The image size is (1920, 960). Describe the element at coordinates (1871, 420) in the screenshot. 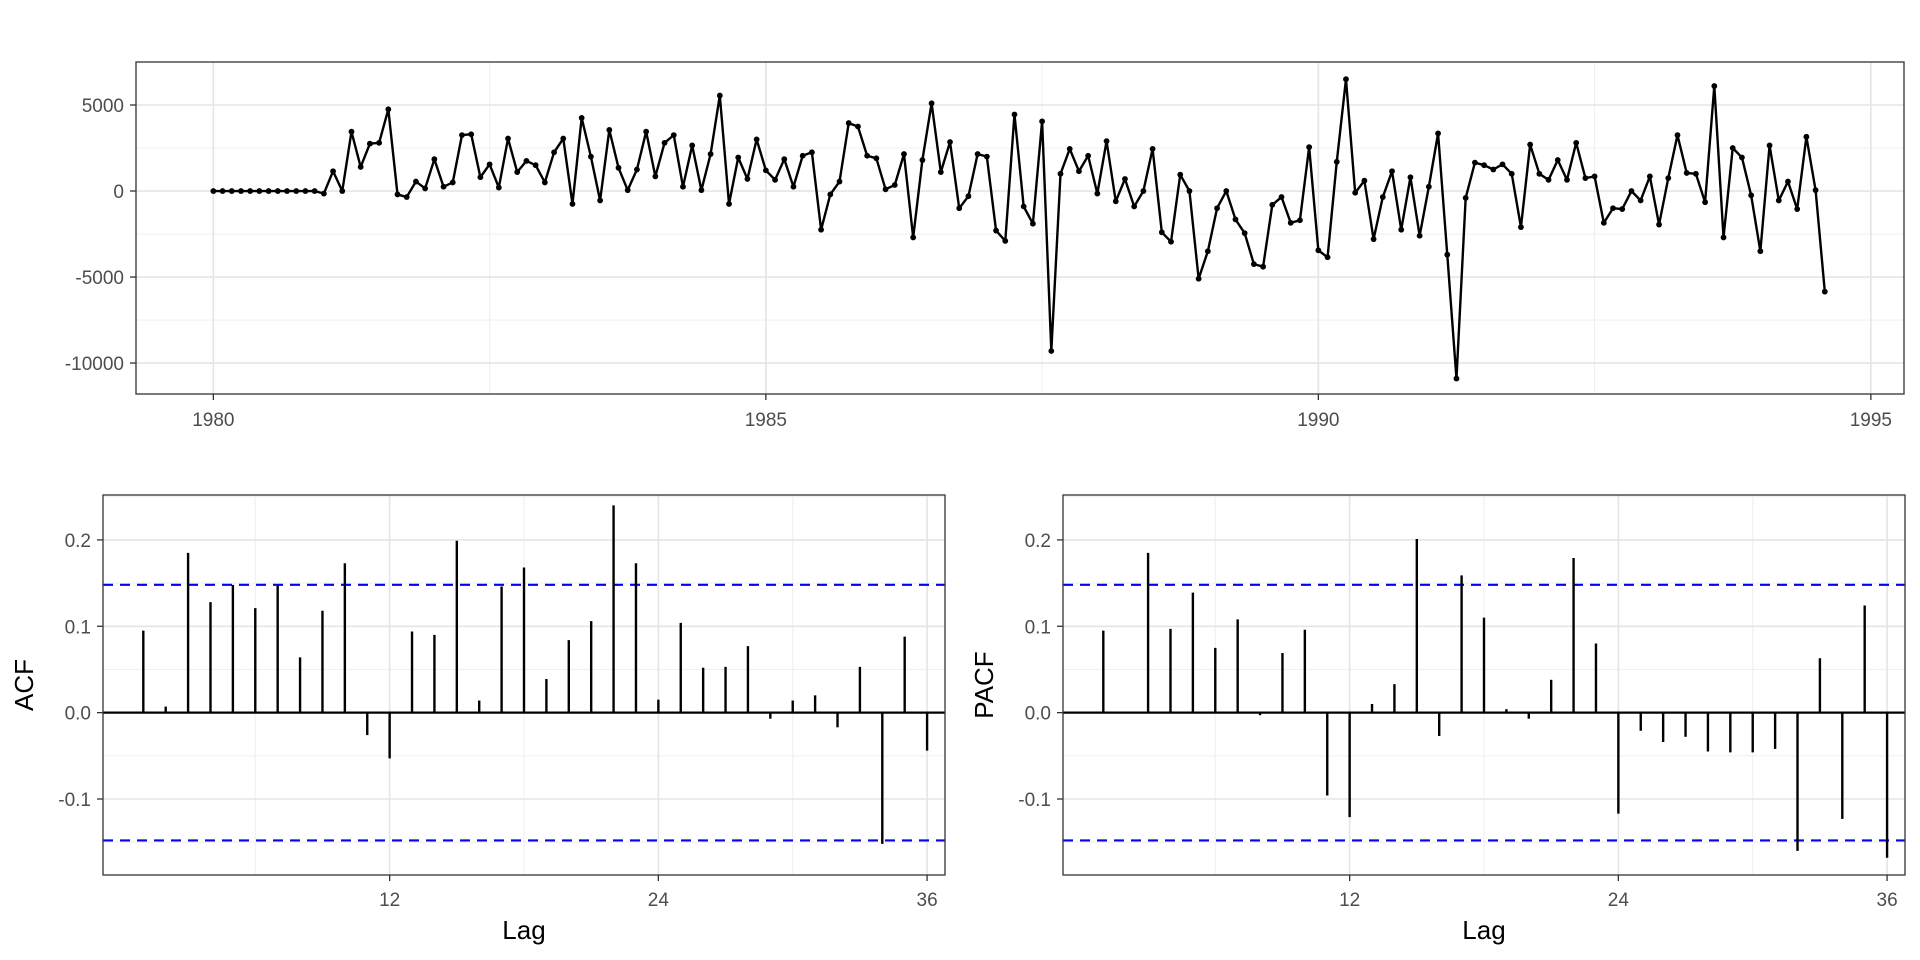

I see `ts-x-tick-label: 1995` at that location.